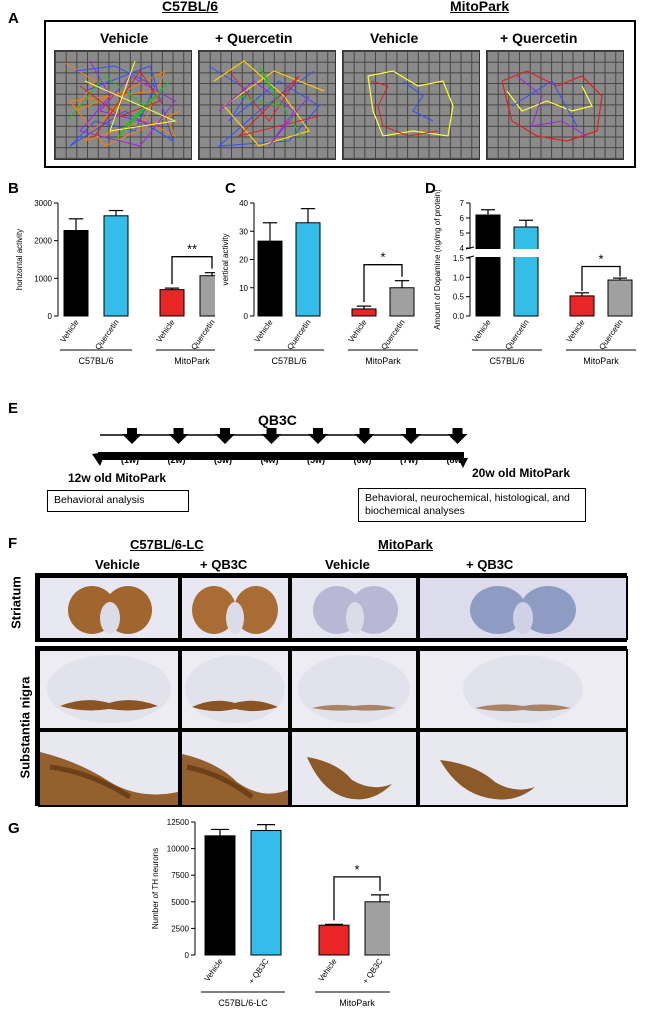  What do you see at coordinates (529, 253) in the screenshot?
I see `axis-break-gap` at bounding box center [529, 253].